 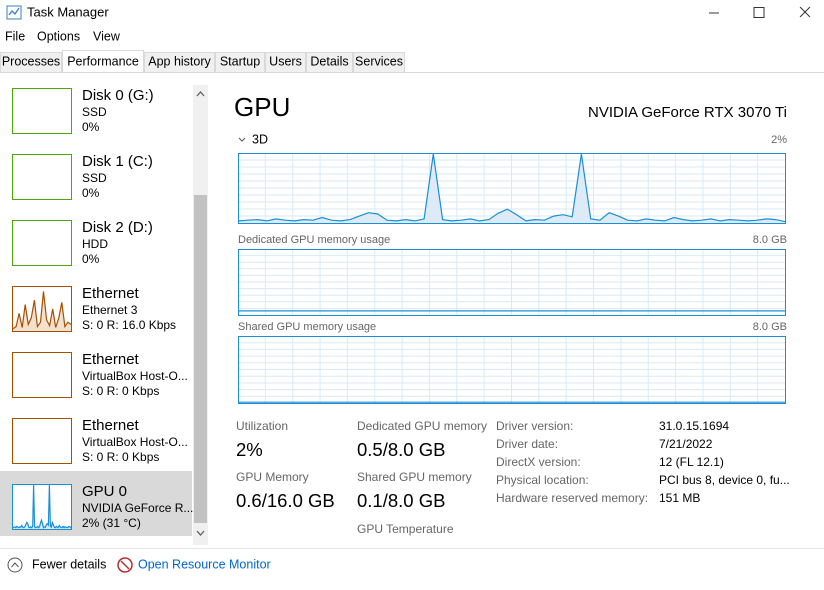 I want to click on app-icon-line, so click(x=14, y=11).